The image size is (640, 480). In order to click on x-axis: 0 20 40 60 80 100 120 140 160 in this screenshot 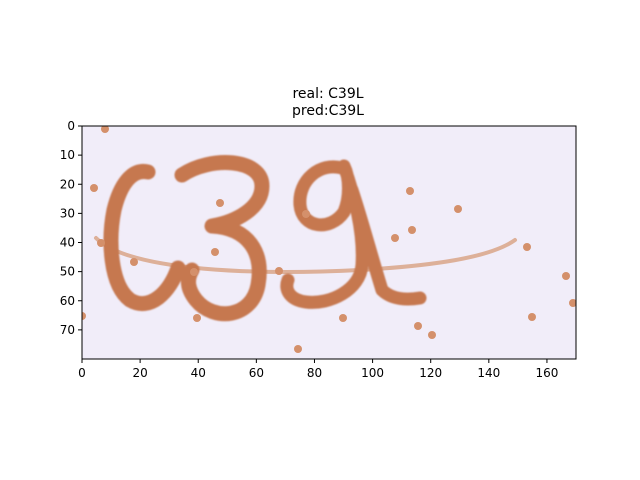, I will do `click(318, 369)`.